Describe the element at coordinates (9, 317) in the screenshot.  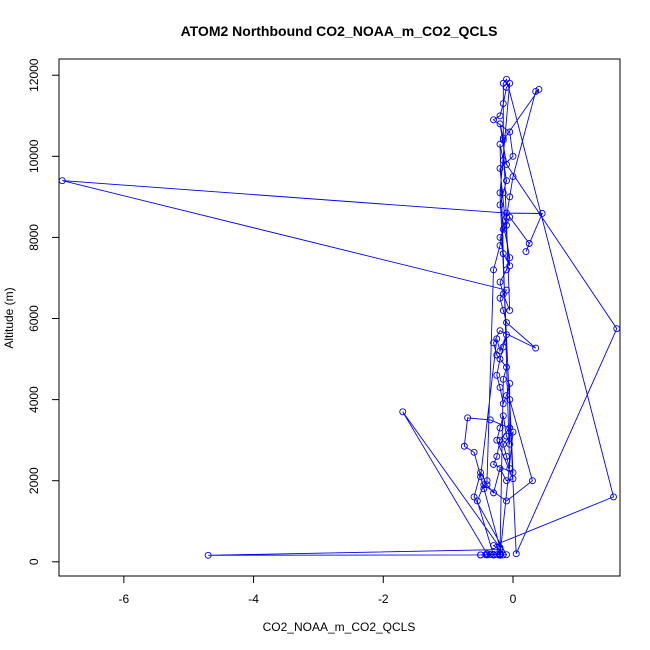
I see `y-axis-title: Altitude (m)` at that location.